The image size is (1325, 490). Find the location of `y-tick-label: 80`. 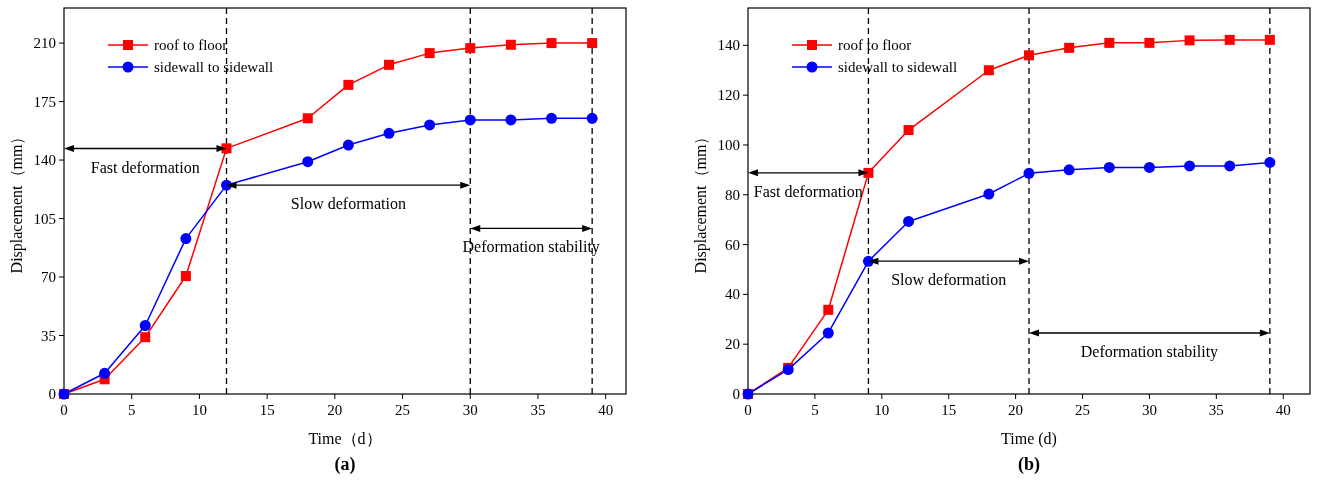

y-tick-label: 80 is located at coordinates (732, 194).